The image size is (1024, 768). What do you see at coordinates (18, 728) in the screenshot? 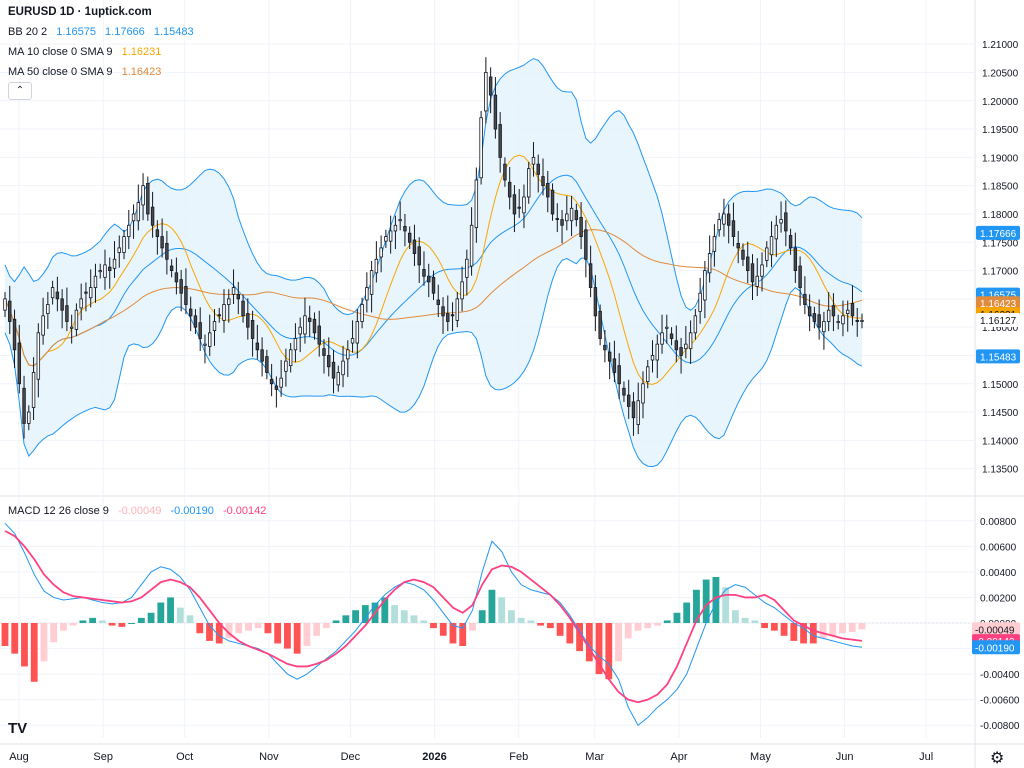
I see `tradingview-logo-icon: TV` at bounding box center [18, 728].